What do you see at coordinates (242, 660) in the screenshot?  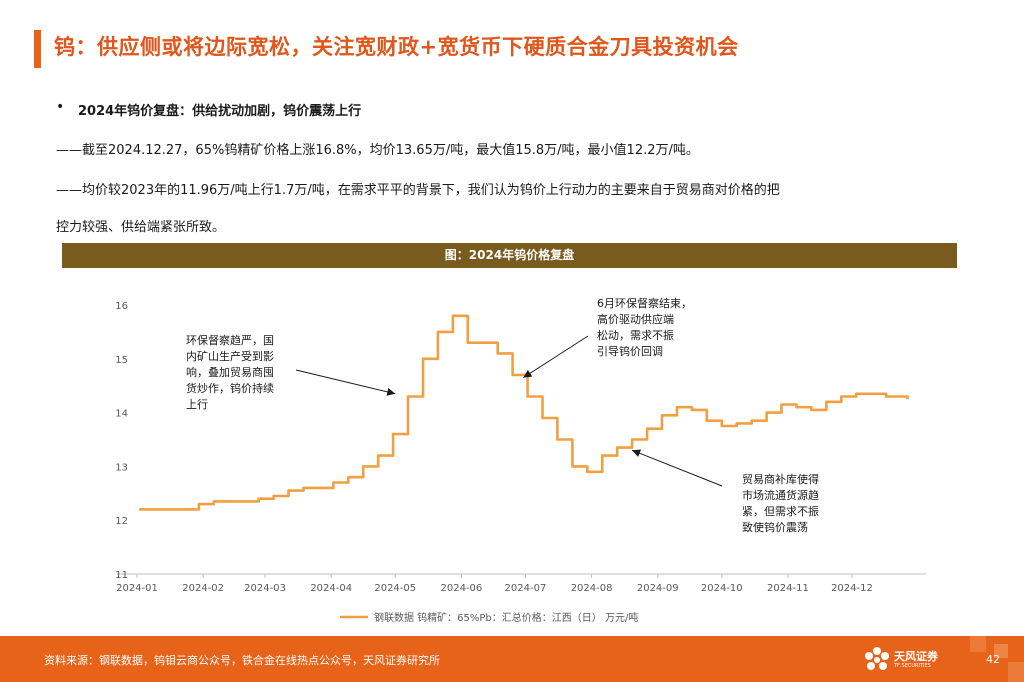 I see `source-note: 资料来源：钢联数据，钨钼云商公众号，铁合金在线热点公众号，天风证券研究所` at bounding box center [242, 660].